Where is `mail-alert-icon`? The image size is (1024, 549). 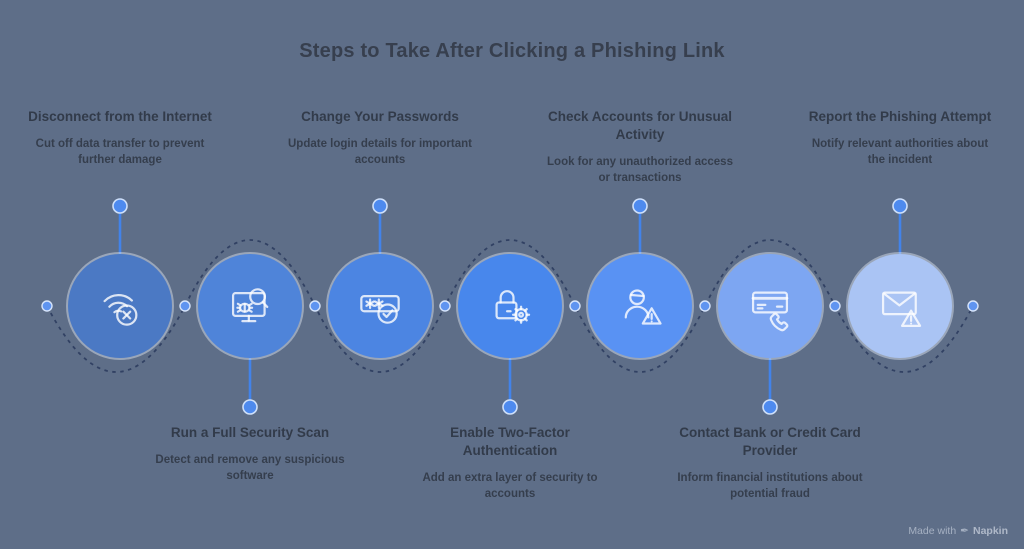
mail-alert-icon is located at coordinates (901, 309).